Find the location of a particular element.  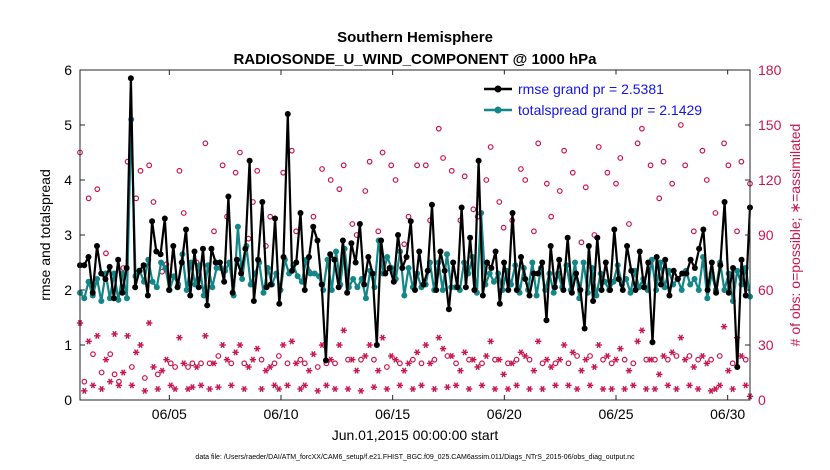

legend-rmse-label: rmse grand pr = 2.5381 is located at coordinates (591, 89).